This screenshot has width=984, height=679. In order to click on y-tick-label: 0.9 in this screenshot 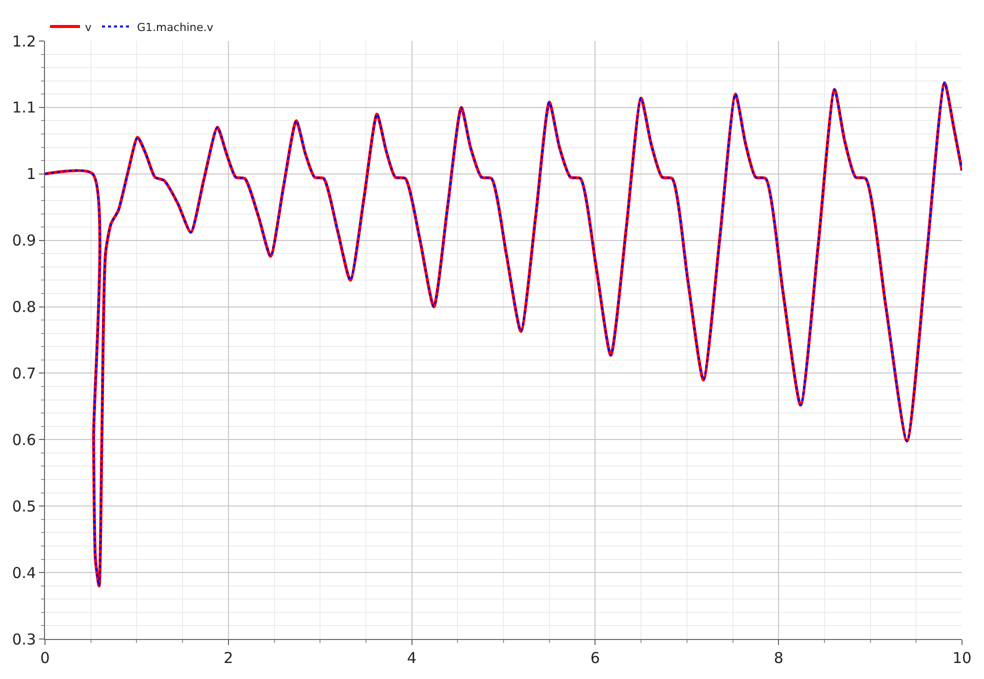, I will do `click(24, 241)`.